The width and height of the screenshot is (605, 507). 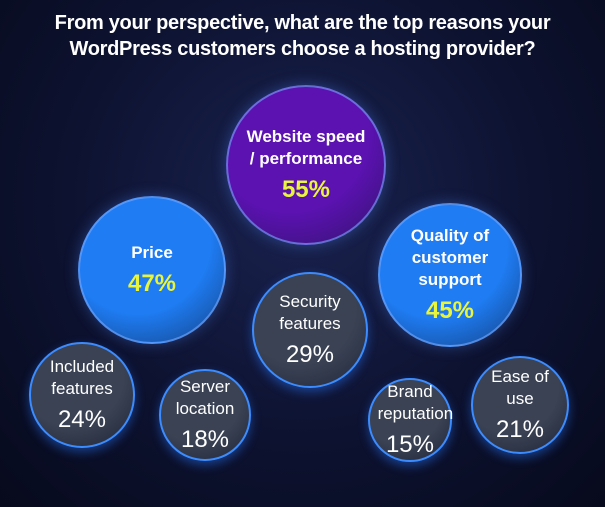 I want to click on value-label: 15%, so click(x=409, y=444).